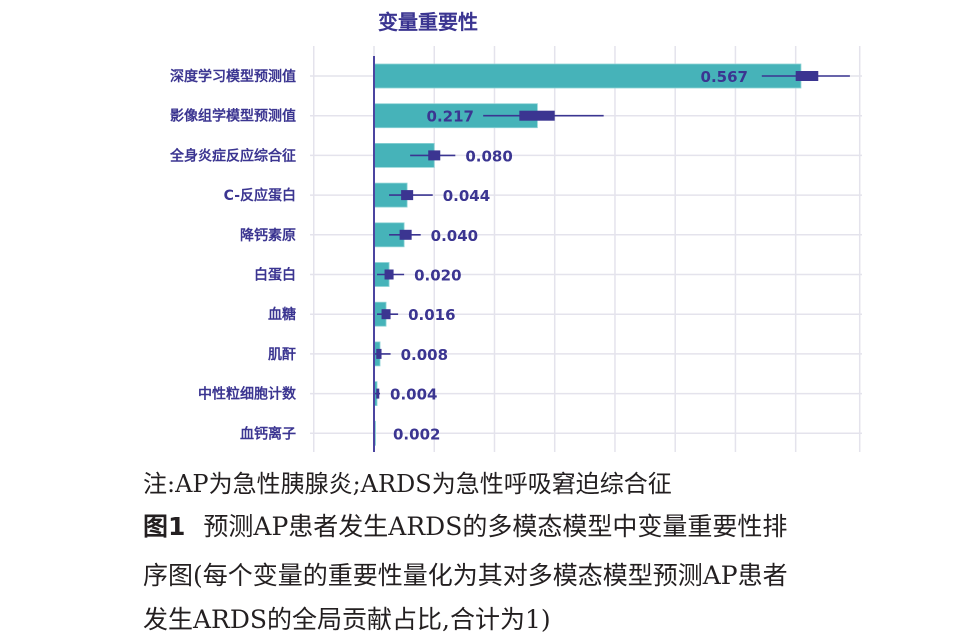 The image size is (972, 637). Describe the element at coordinates (268, 433) in the screenshot. I see `category-label: 血钙离子` at that location.